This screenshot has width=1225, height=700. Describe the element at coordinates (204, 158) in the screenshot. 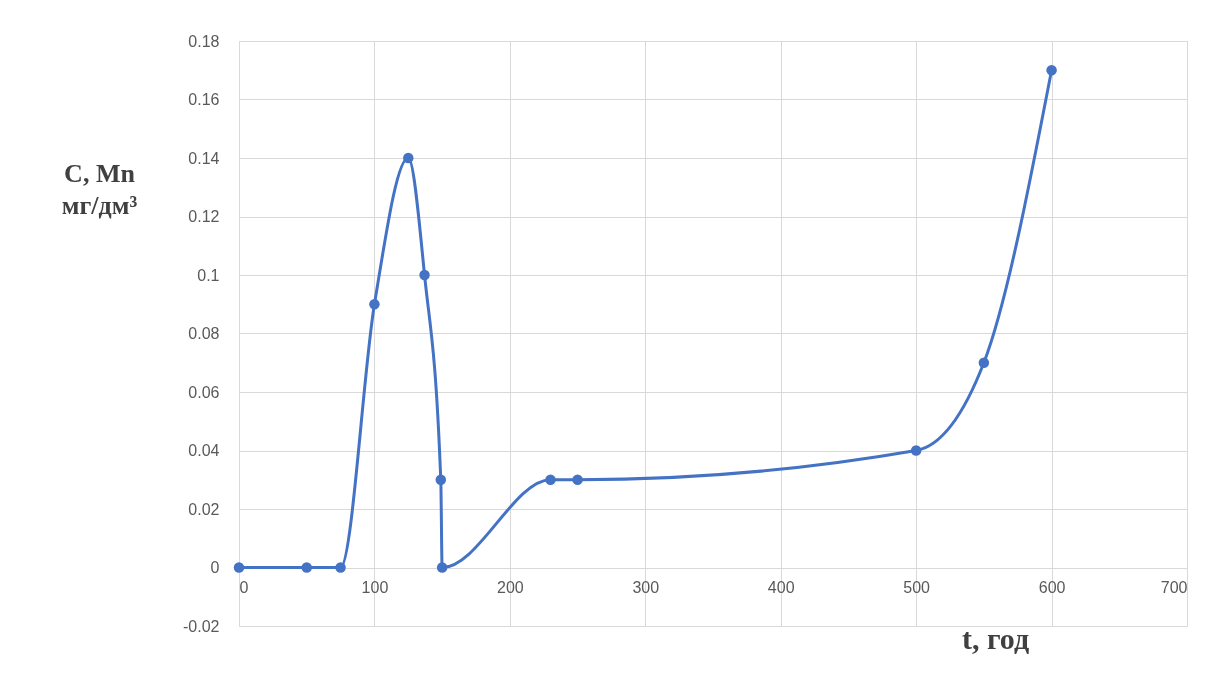

I see `y-tick-label: 0.14` at that location.